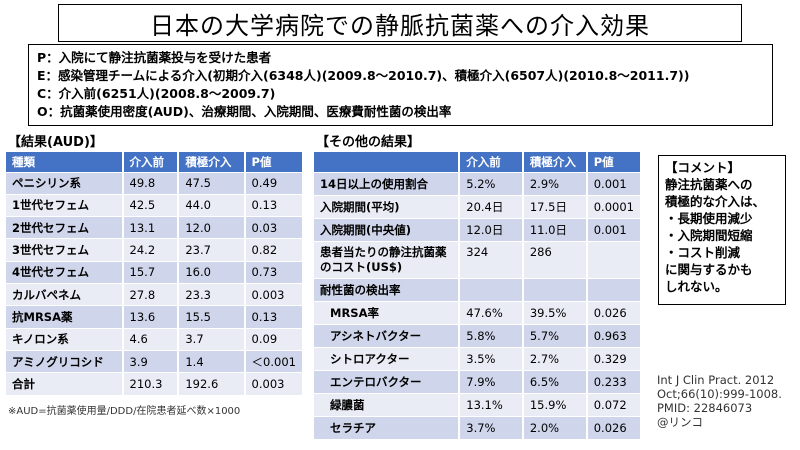 The image size is (800, 450). Describe the element at coordinates (387, 162) in the screenshot. I see `other-header-item` at that location.